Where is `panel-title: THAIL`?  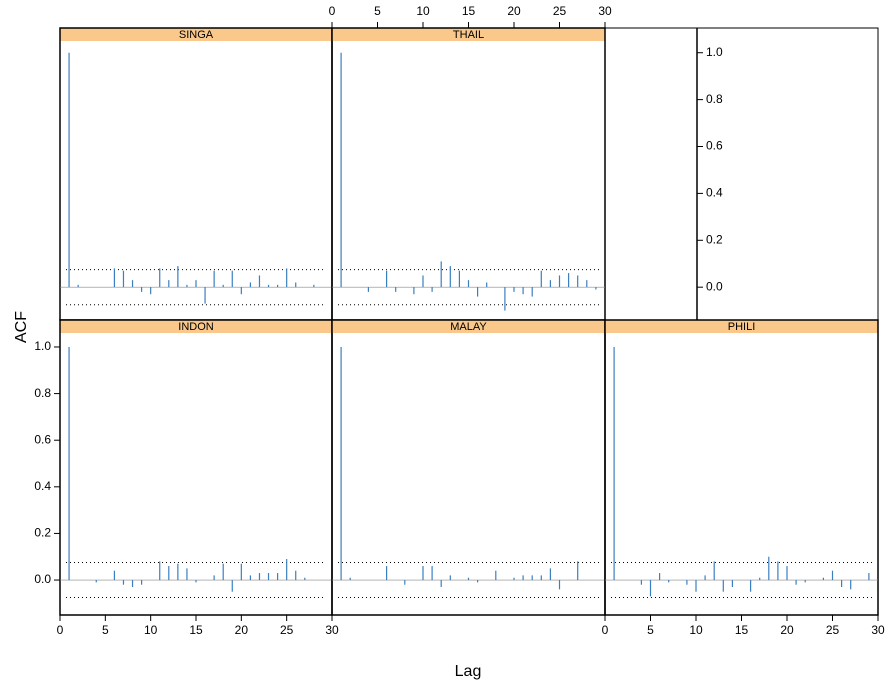
panel-title: THAIL is located at coordinates (468, 35).